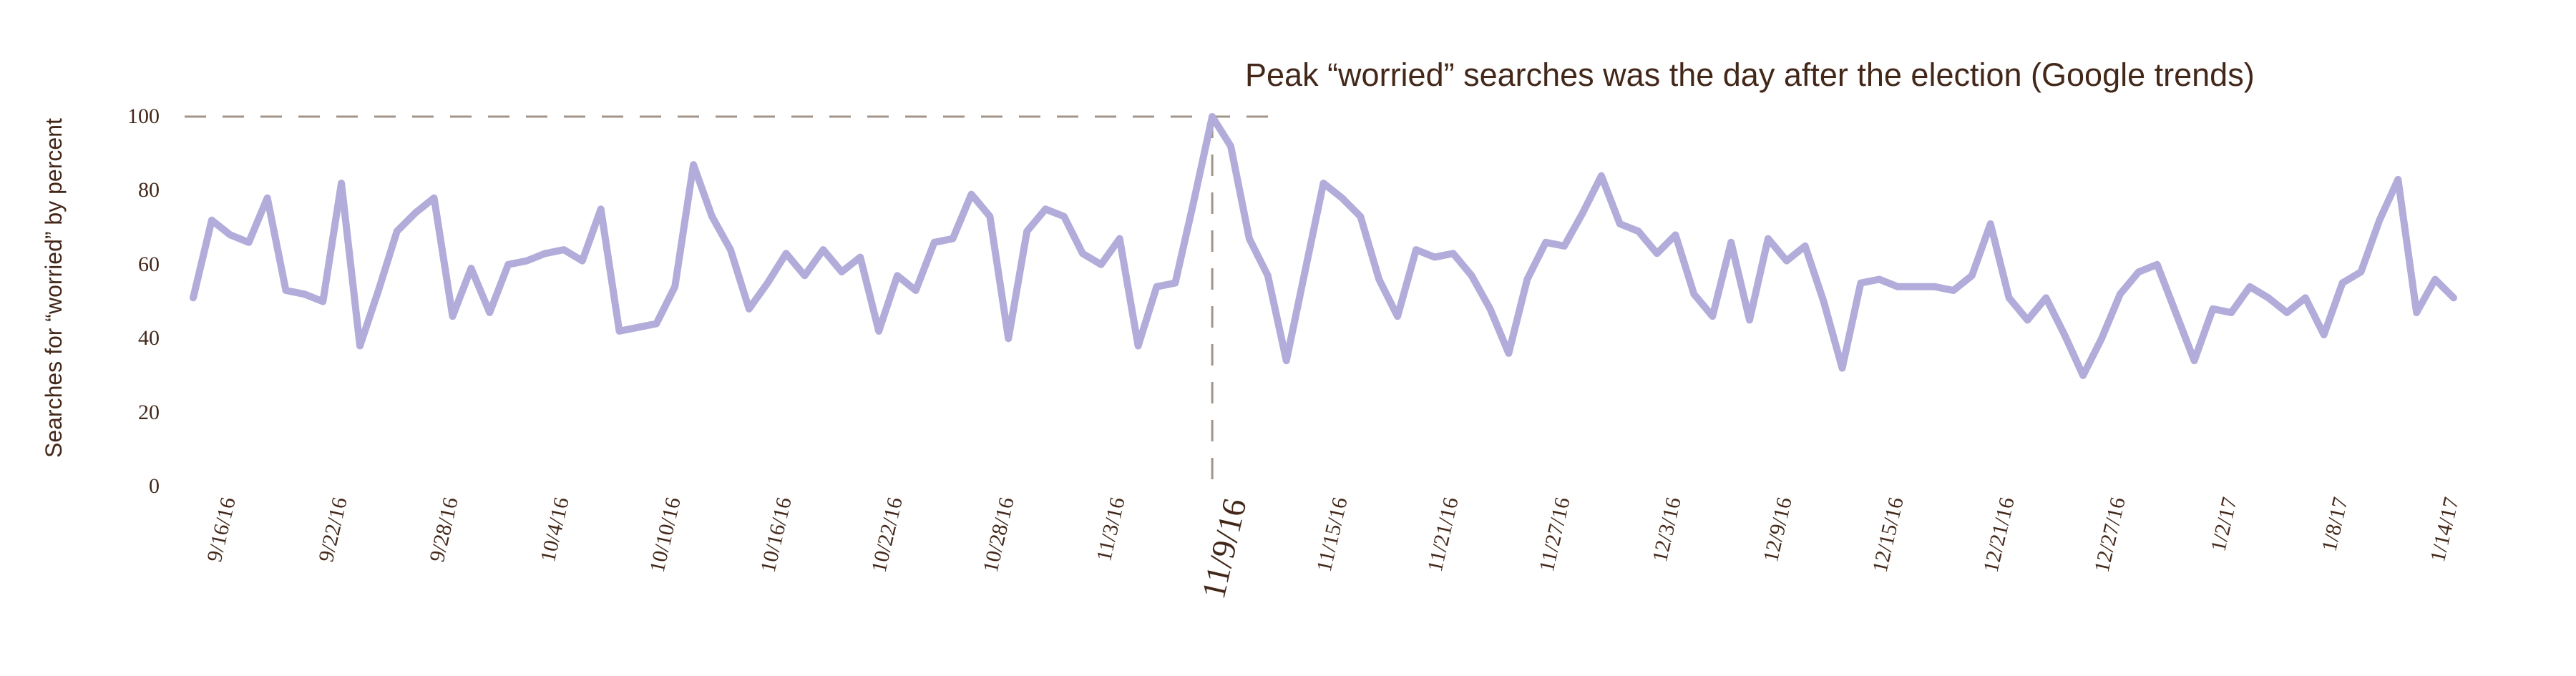 The width and height of the screenshot is (2576, 676). I want to click on y-tick-label-60: 60, so click(149, 264).